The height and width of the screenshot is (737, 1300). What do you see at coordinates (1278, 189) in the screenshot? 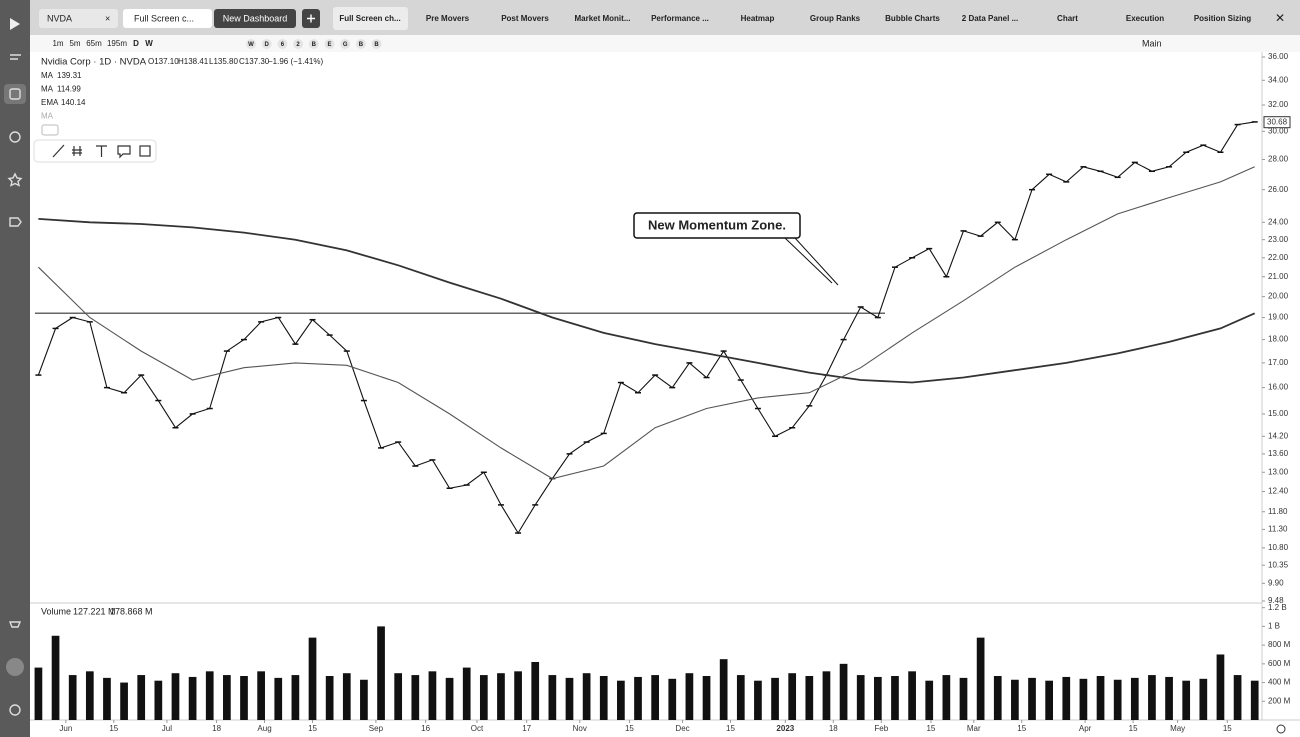
I see `y-tick-label: 26.00` at bounding box center [1278, 189].